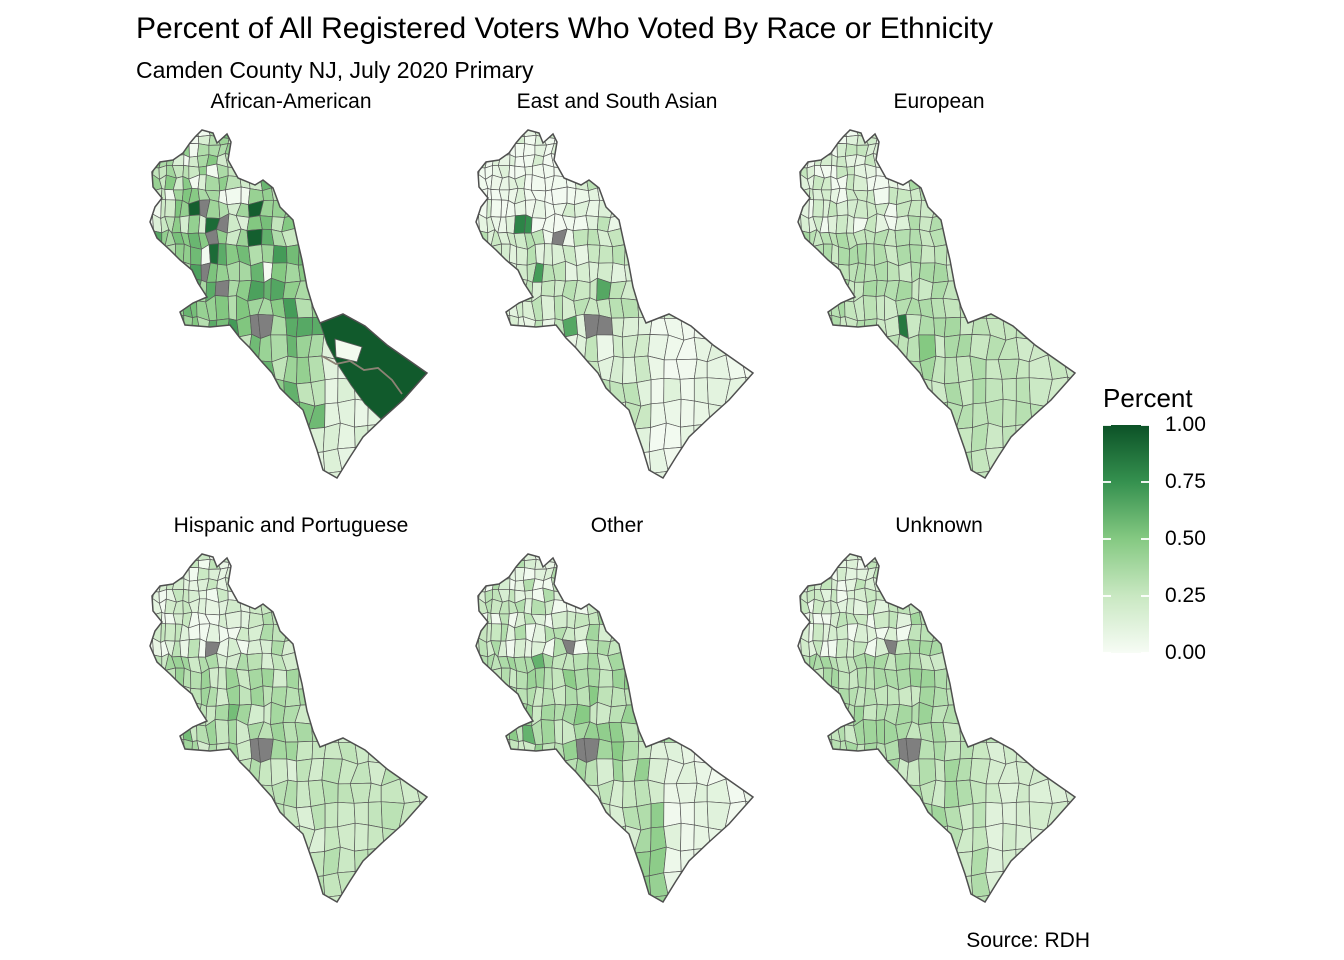 The width and height of the screenshot is (1344, 960). What do you see at coordinates (1185, 652) in the screenshot?
I see `legend-tick-0.00: 0.00` at bounding box center [1185, 652].